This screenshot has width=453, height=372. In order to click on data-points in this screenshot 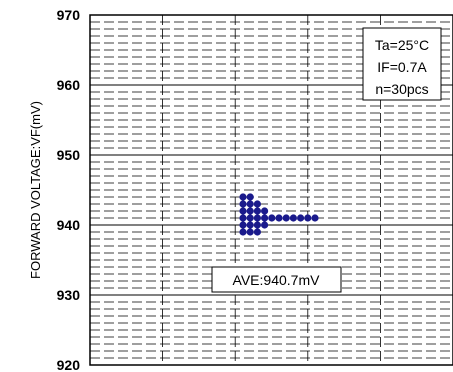, I will do `click(279, 214)`.